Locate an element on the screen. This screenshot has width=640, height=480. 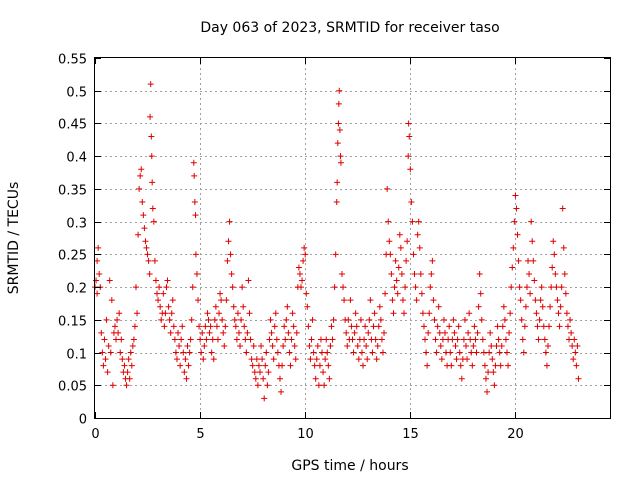
y-tick-label: 0.05 is located at coordinates (72, 387).